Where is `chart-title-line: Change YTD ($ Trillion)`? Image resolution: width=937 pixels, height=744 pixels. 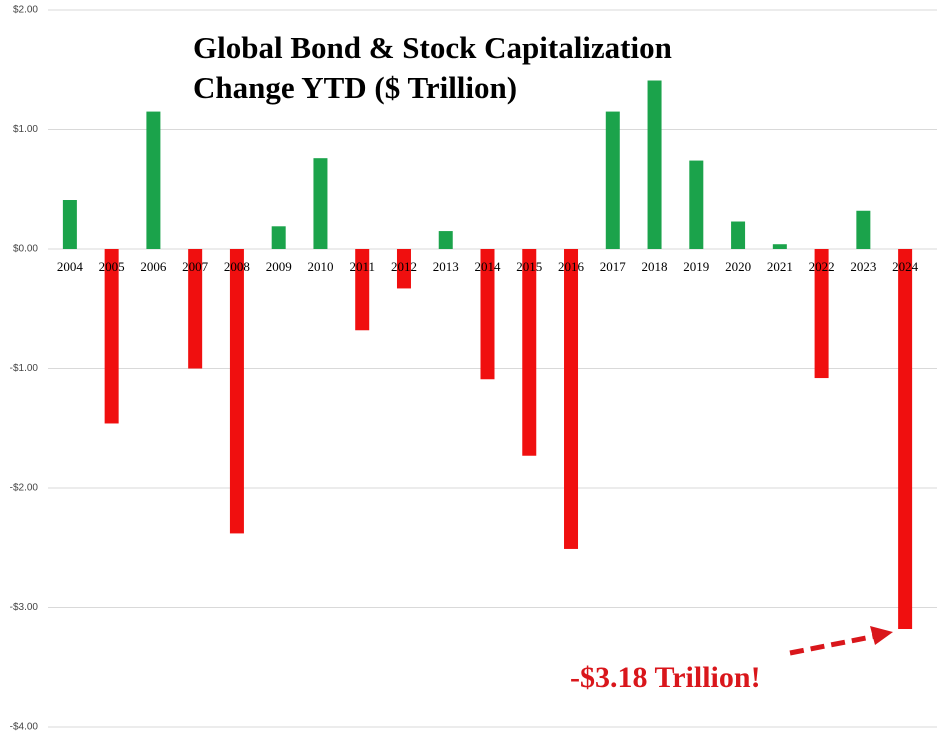 chart-title-line: Change YTD ($ Trillion) is located at coordinates (355, 87).